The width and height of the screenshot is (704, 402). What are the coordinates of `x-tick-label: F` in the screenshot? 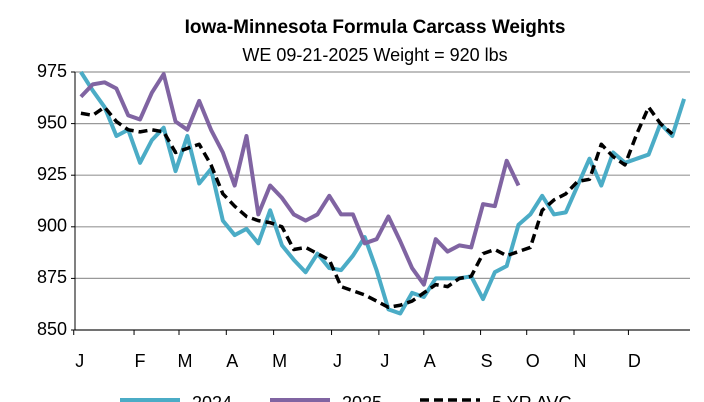 It's located at (140, 361).